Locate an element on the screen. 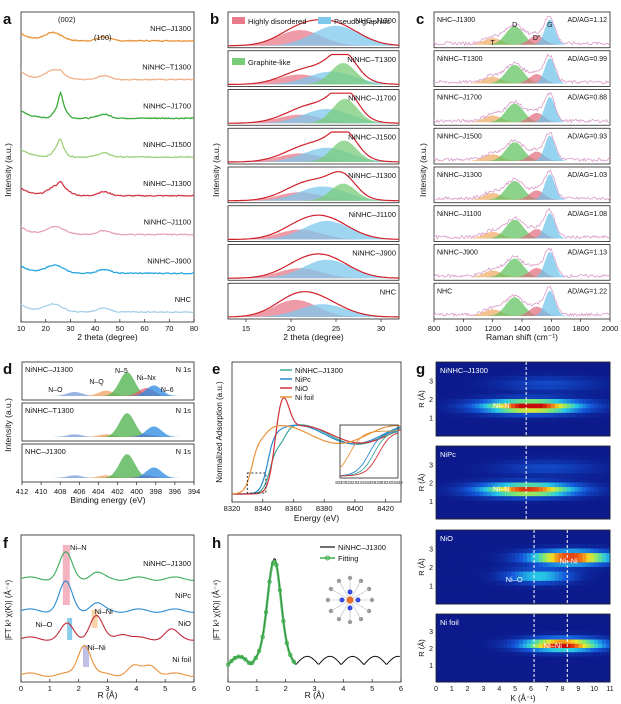 Image resolution: width=621 pixels, height=704 pixels. series-label: NiNHC–J900 is located at coordinates (169, 260).